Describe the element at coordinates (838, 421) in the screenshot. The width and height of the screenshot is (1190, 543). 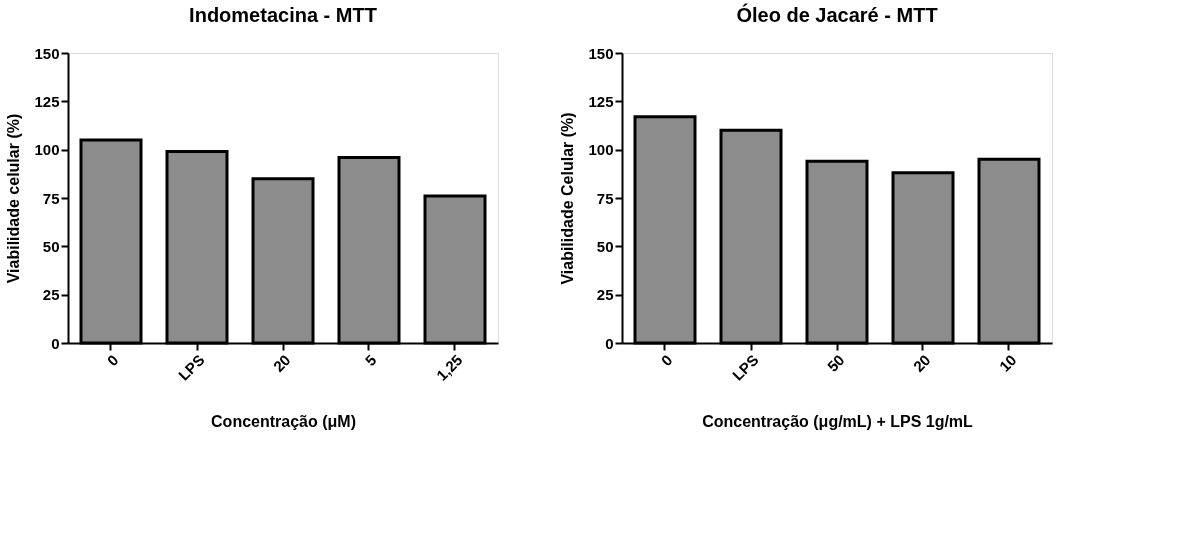
I see `x-axis-title: Concentração (μg/mL) + LPS 1g/mL` at that location.